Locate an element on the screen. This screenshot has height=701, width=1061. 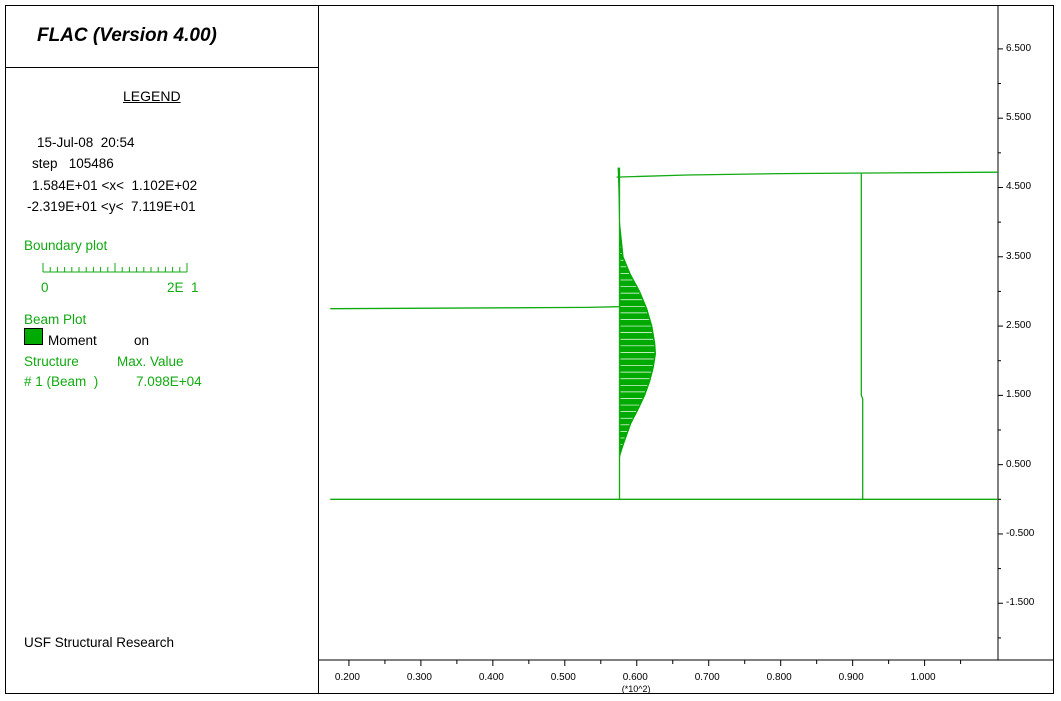
y-tick-label: 3.500 is located at coordinates (1019, 256).